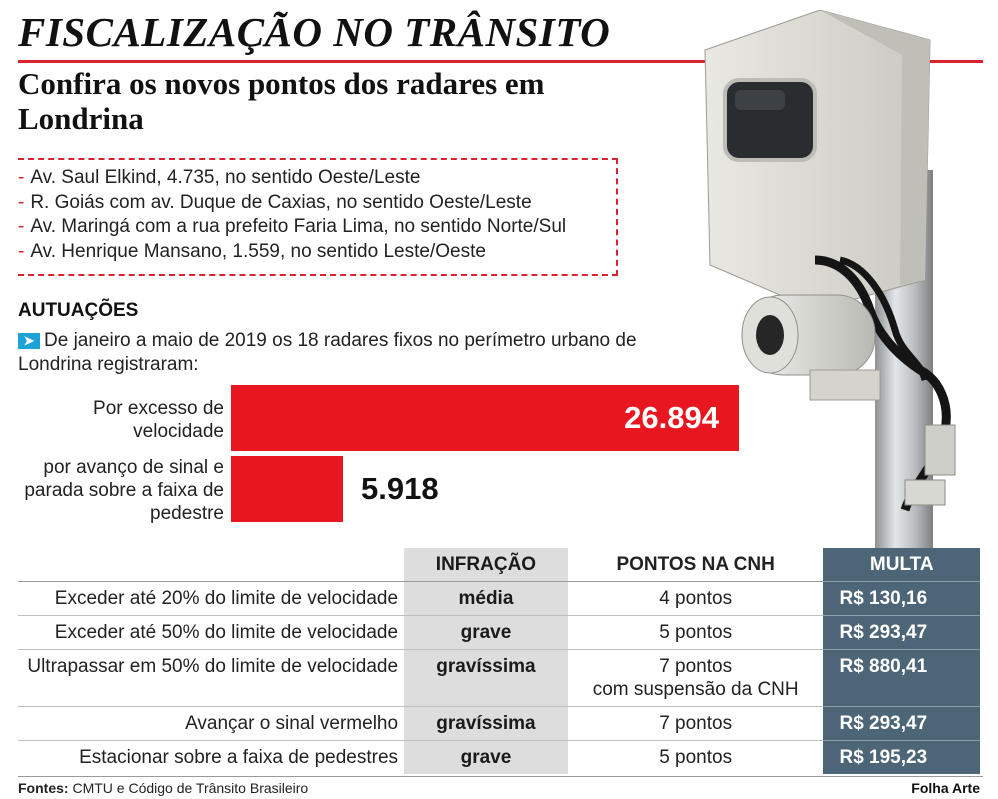  Describe the element at coordinates (671, 417) in the screenshot. I see `bar-value-label: 26.894` at that location.